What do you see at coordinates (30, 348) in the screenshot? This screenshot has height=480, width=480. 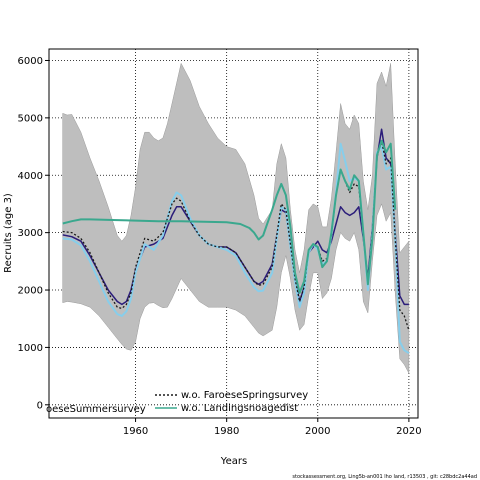 I see `y-tick-label: 1000` at bounding box center [30, 348].